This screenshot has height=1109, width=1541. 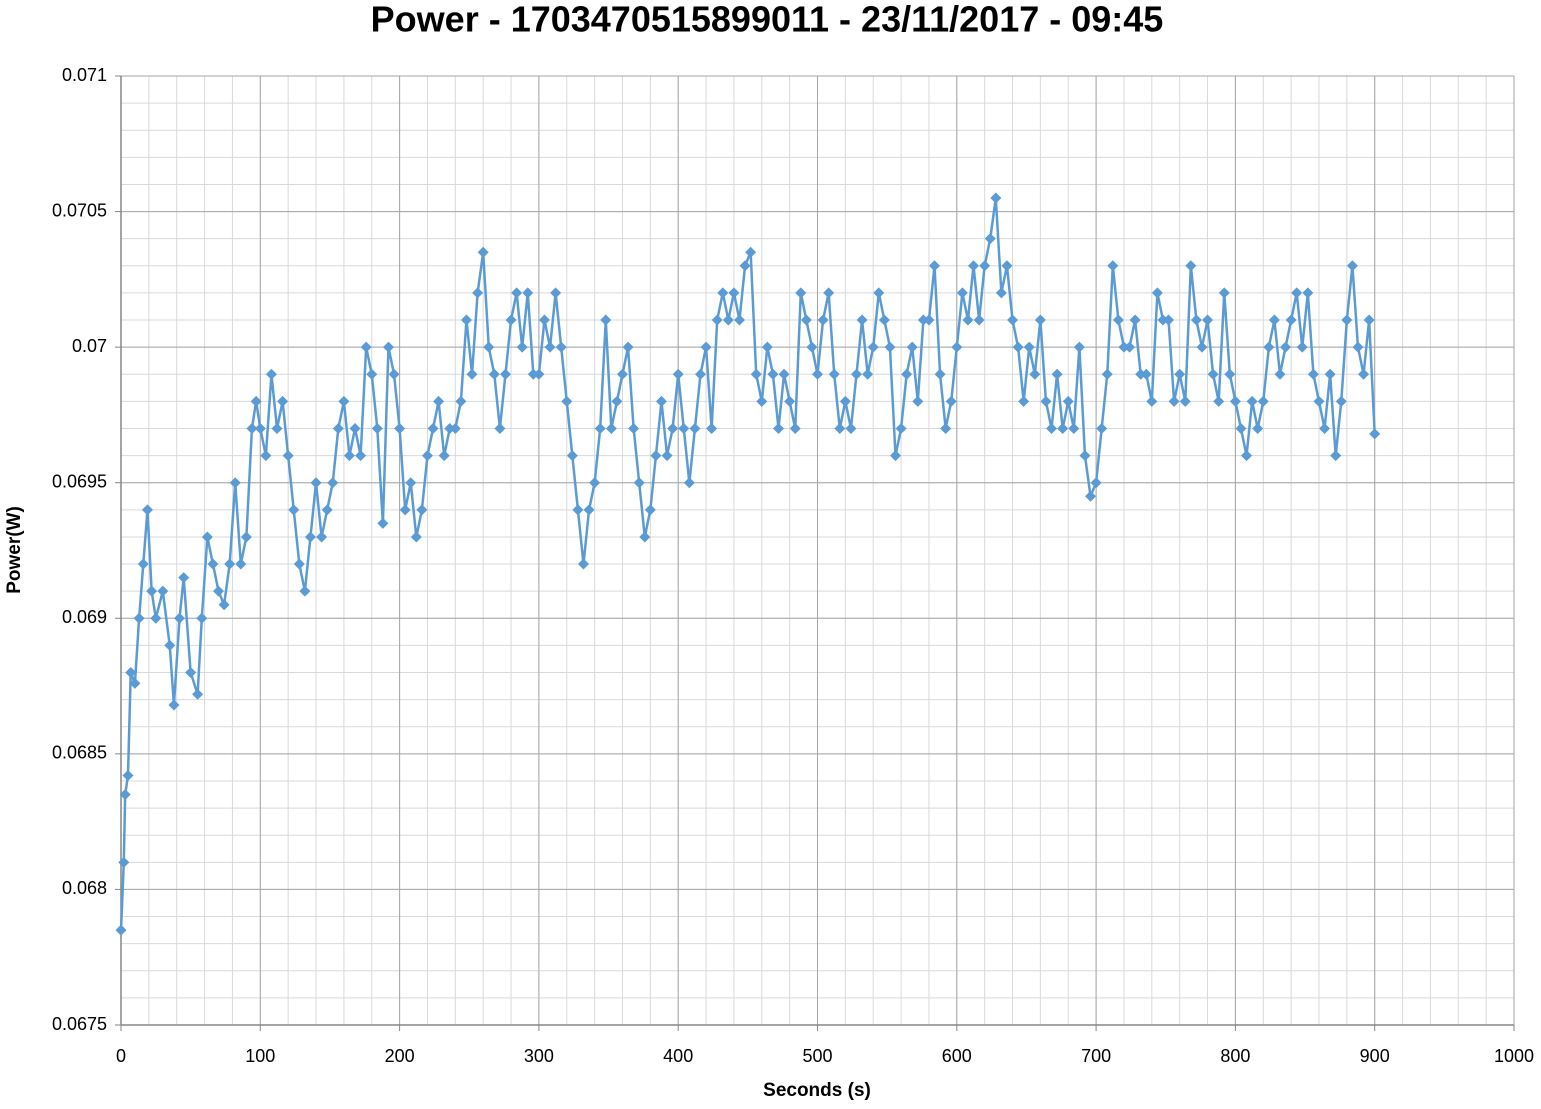 What do you see at coordinates (84, 617) in the screenshot?
I see `y-tick-label: 0.069` at bounding box center [84, 617].